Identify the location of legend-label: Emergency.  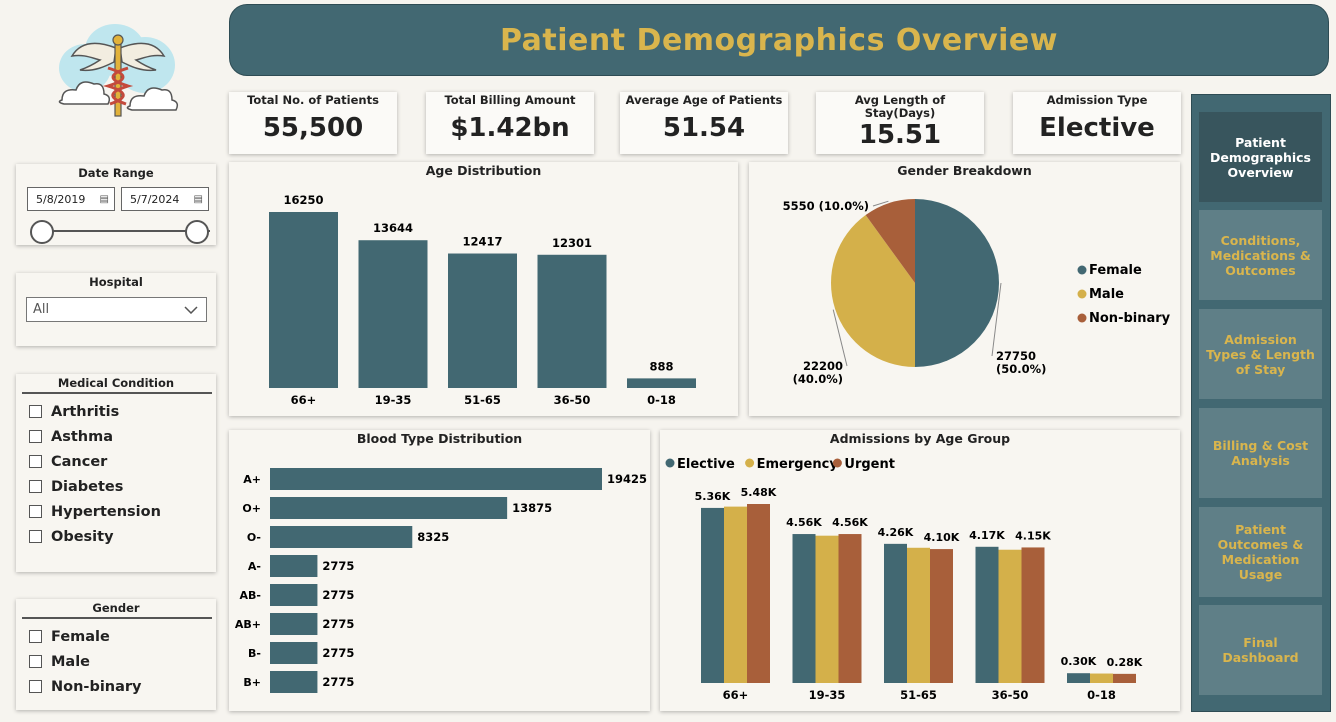
(798, 464).